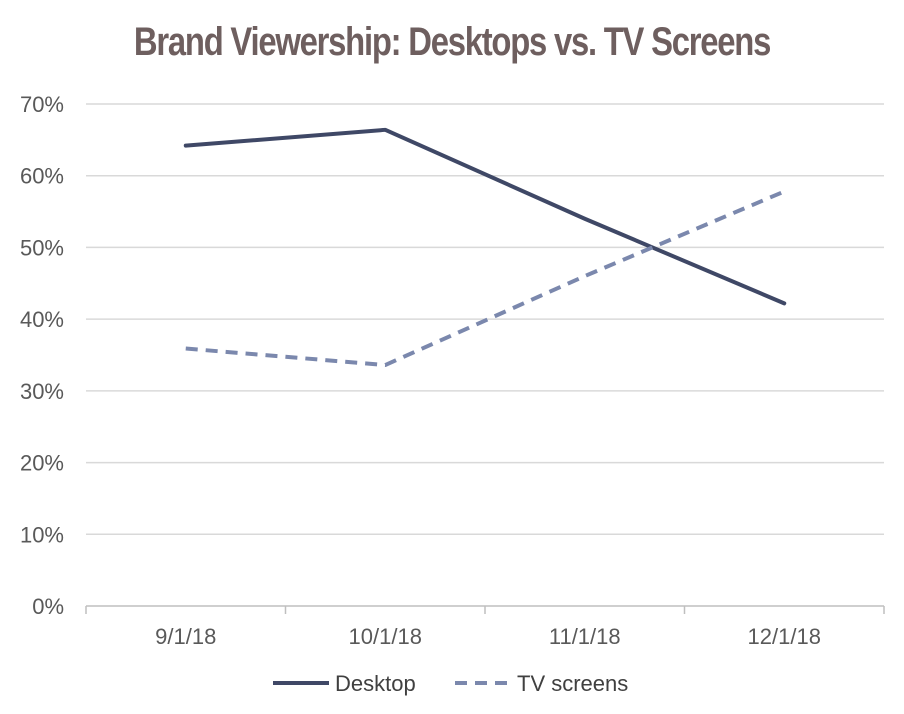 The width and height of the screenshot is (904, 714). Describe the element at coordinates (42, 463) in the screenshot. I see `y-tick-label: 20%` at that location.